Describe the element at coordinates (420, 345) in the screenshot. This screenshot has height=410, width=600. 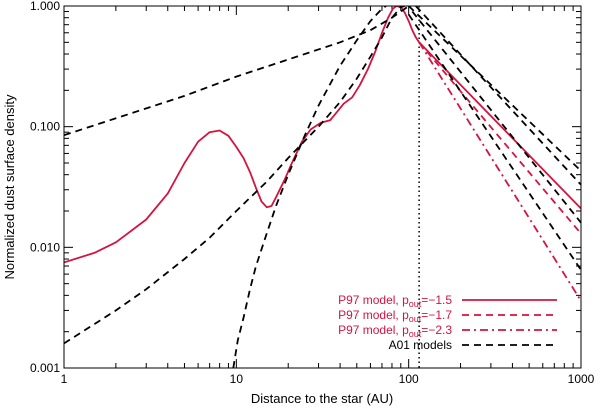
I see `legend-label: A01 models` at that location.